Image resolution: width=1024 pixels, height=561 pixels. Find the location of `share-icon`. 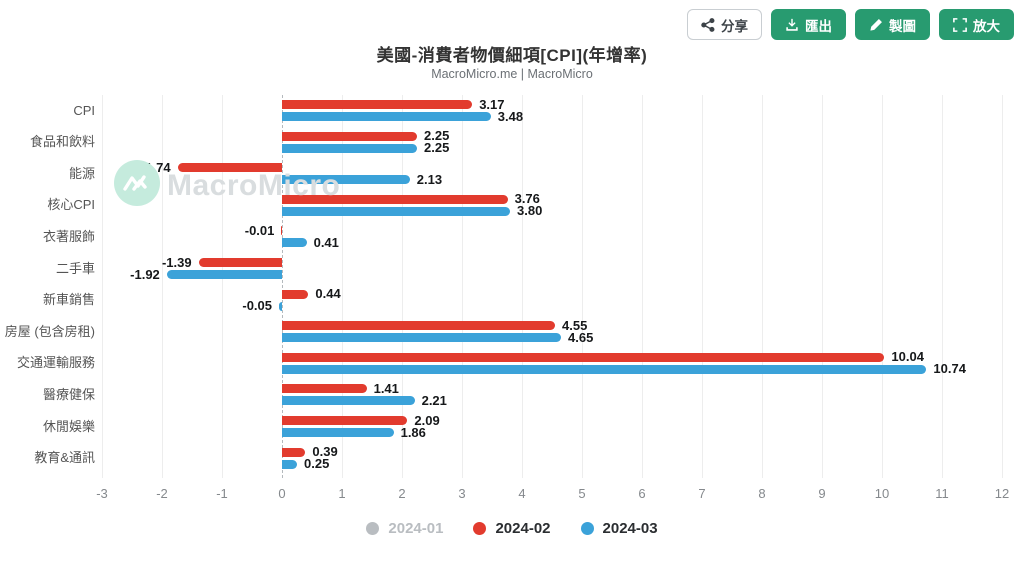

share-icon is located at coordinates (708, 24).